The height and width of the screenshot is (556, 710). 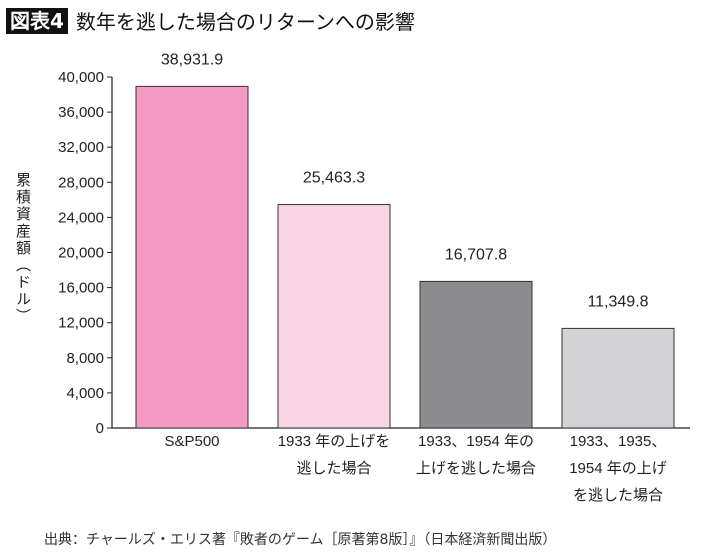 I want to click on category-label: 1933 年の上げを, so click(x=334, y=441).